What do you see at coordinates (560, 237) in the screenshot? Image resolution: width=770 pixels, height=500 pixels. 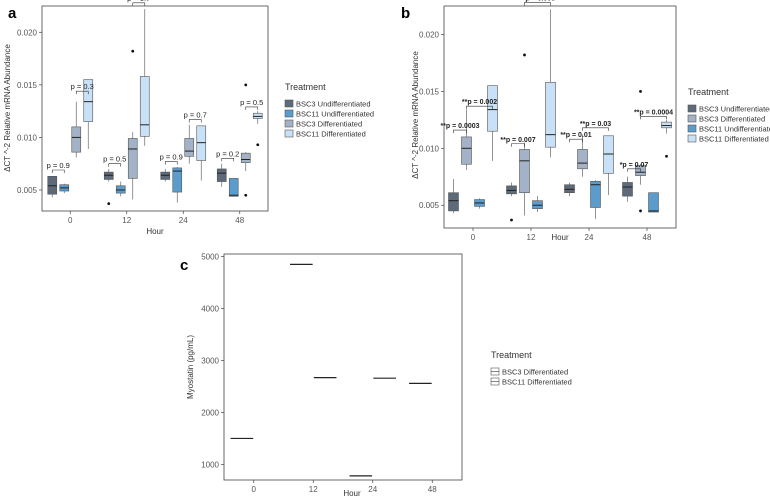 I see `panel-b-xlabel: Hour` at bounding box center [560, 237].